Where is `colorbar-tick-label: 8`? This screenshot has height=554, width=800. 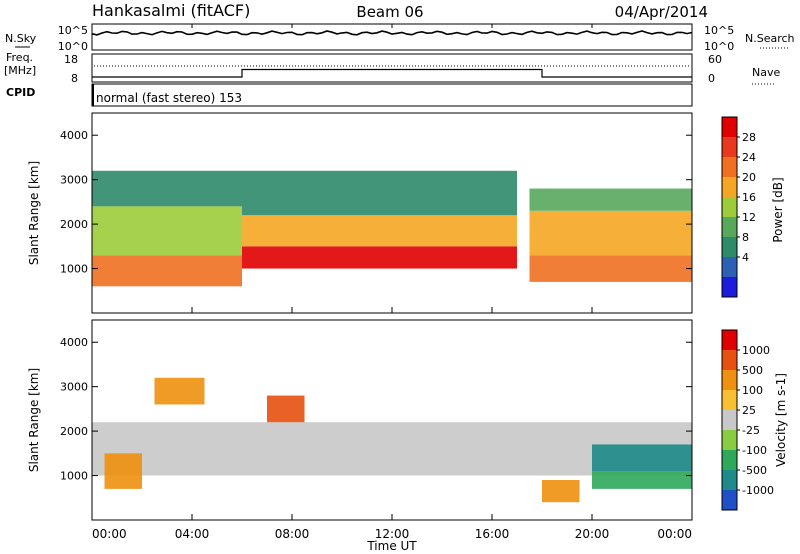 colorbar-tick-label: 8 is located at coordinates (745, 237).